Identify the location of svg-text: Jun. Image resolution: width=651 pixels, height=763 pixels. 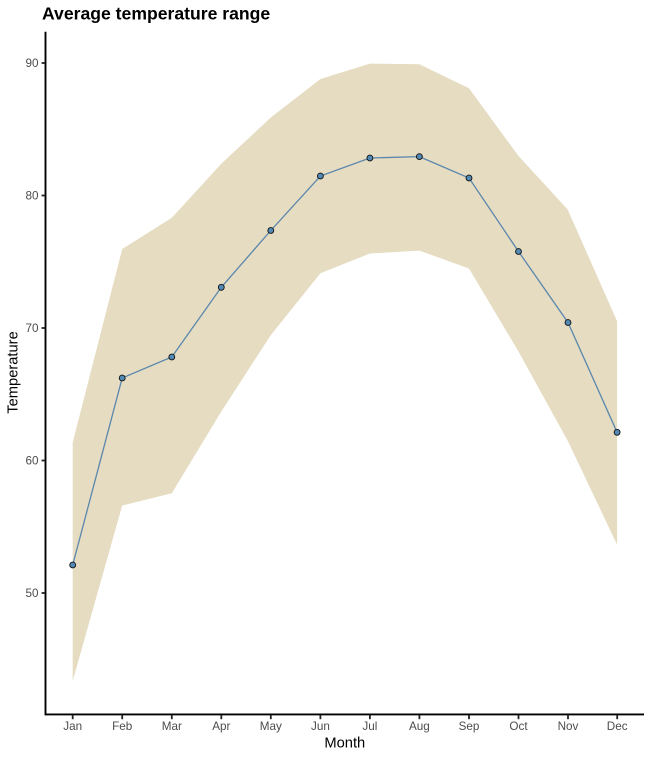
(320, 726).